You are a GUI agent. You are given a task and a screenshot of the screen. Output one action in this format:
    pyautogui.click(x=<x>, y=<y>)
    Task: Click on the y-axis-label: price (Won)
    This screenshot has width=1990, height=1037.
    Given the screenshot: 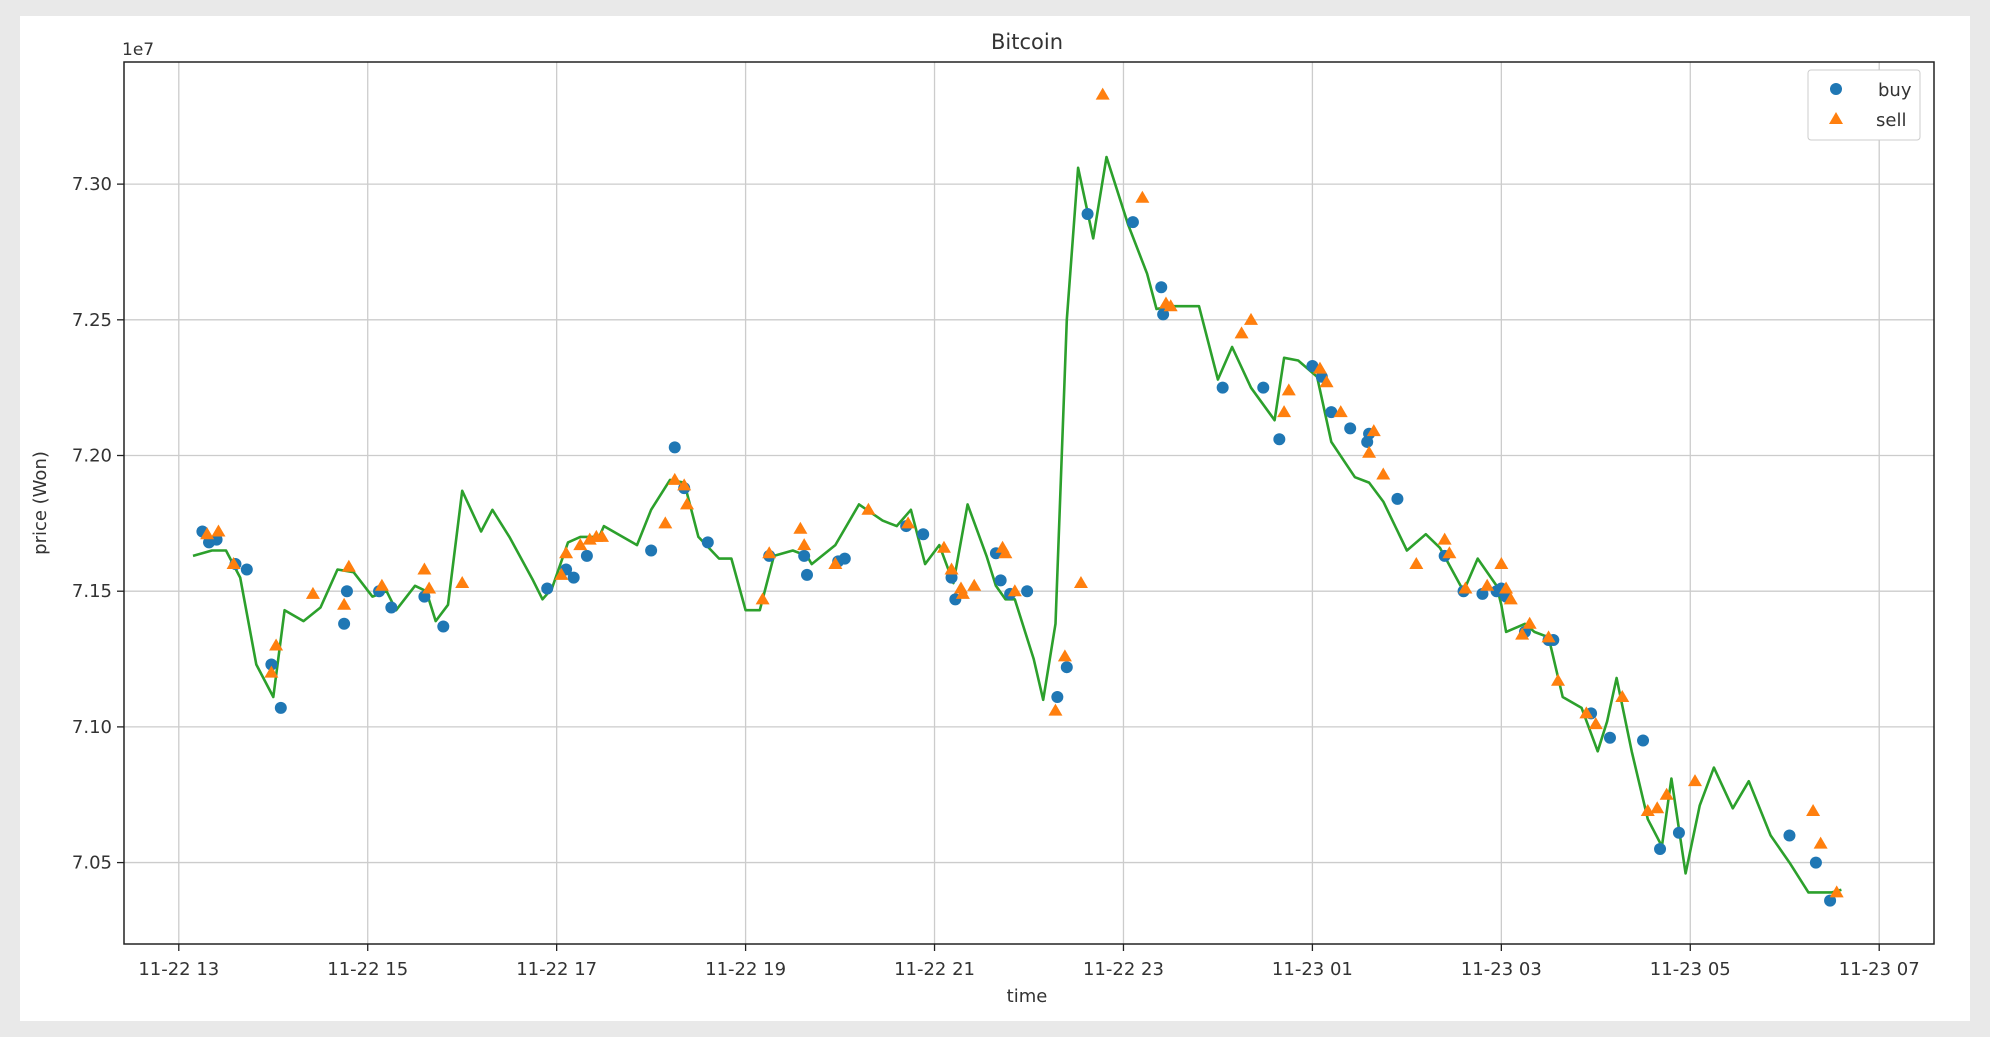 What is the action you would take?
    pyautogui.click(x=40, y=503)
    